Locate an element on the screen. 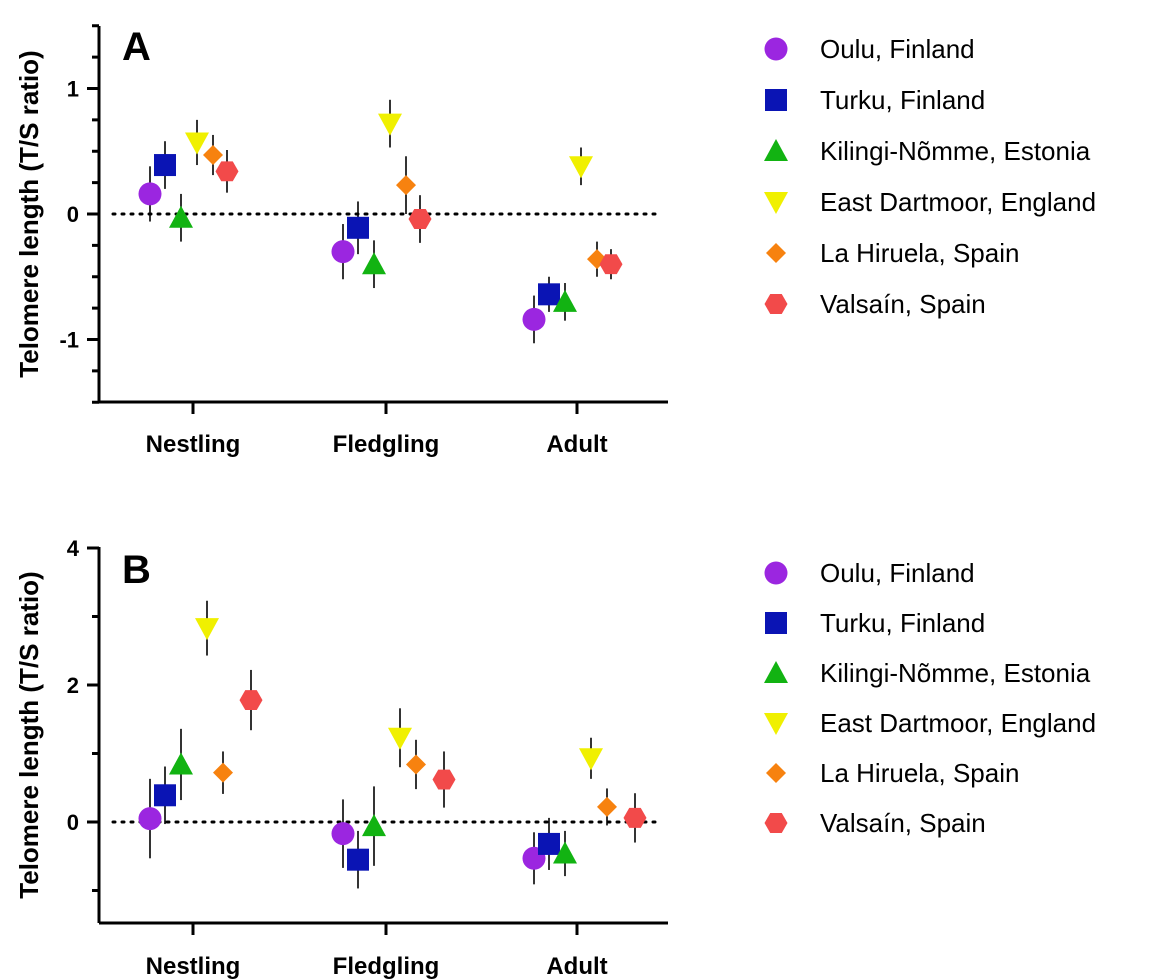 The width and height of the screenshot is (1166, 979). y-tick-label: -1 is located at coordinates (69, 340).